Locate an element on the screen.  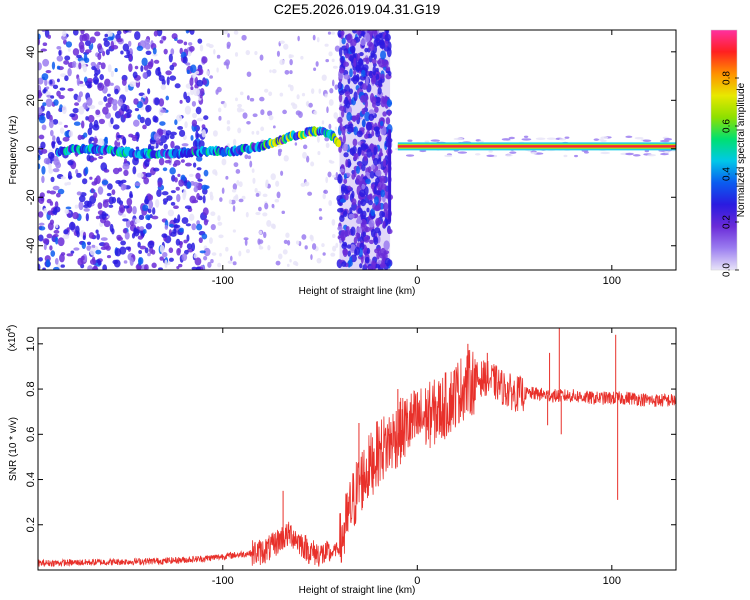
snr-y-multiplier-close: ) is located at coordinates (12, 326).